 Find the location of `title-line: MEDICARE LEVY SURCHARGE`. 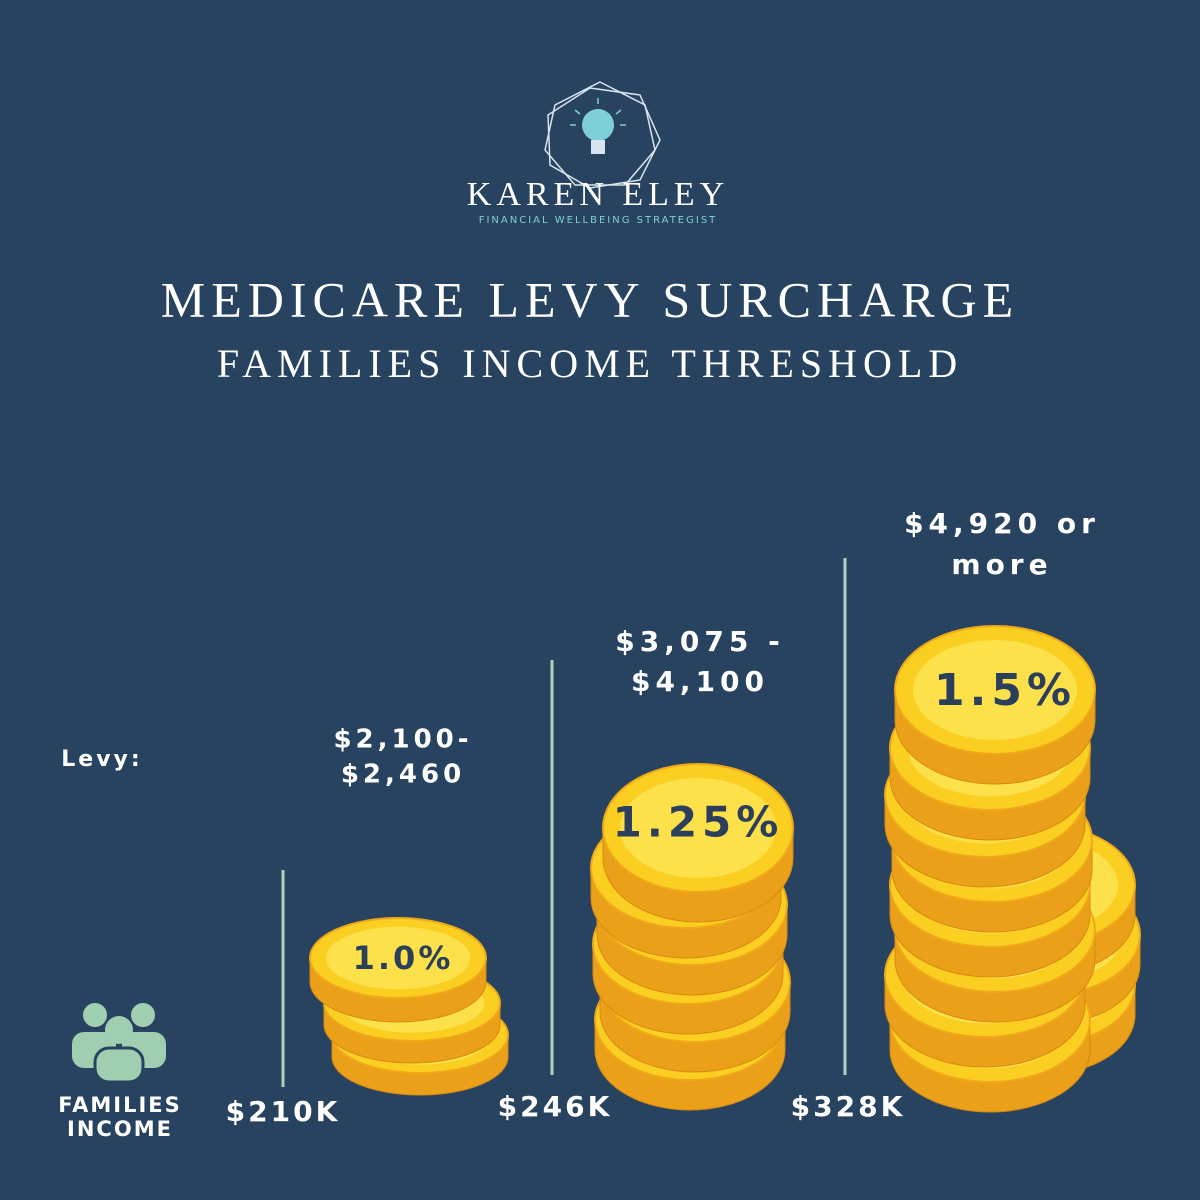

title-line: MEDICARE LEVY SURCHARGE is located at coordinates (590, 299).